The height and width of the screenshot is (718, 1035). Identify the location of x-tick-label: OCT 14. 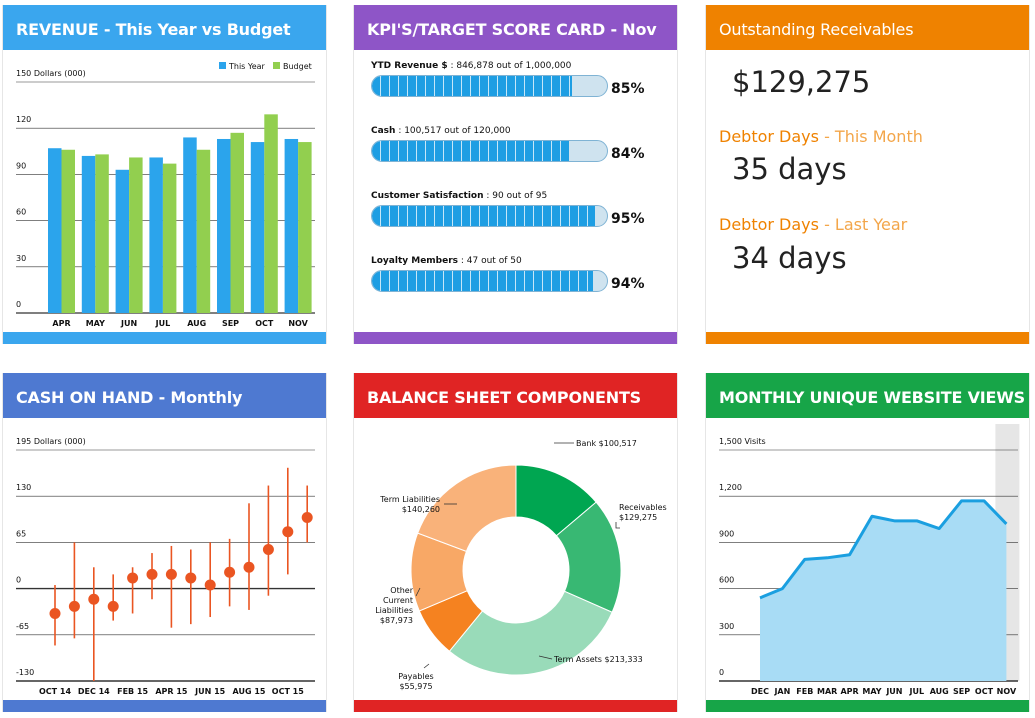
(55, 691).